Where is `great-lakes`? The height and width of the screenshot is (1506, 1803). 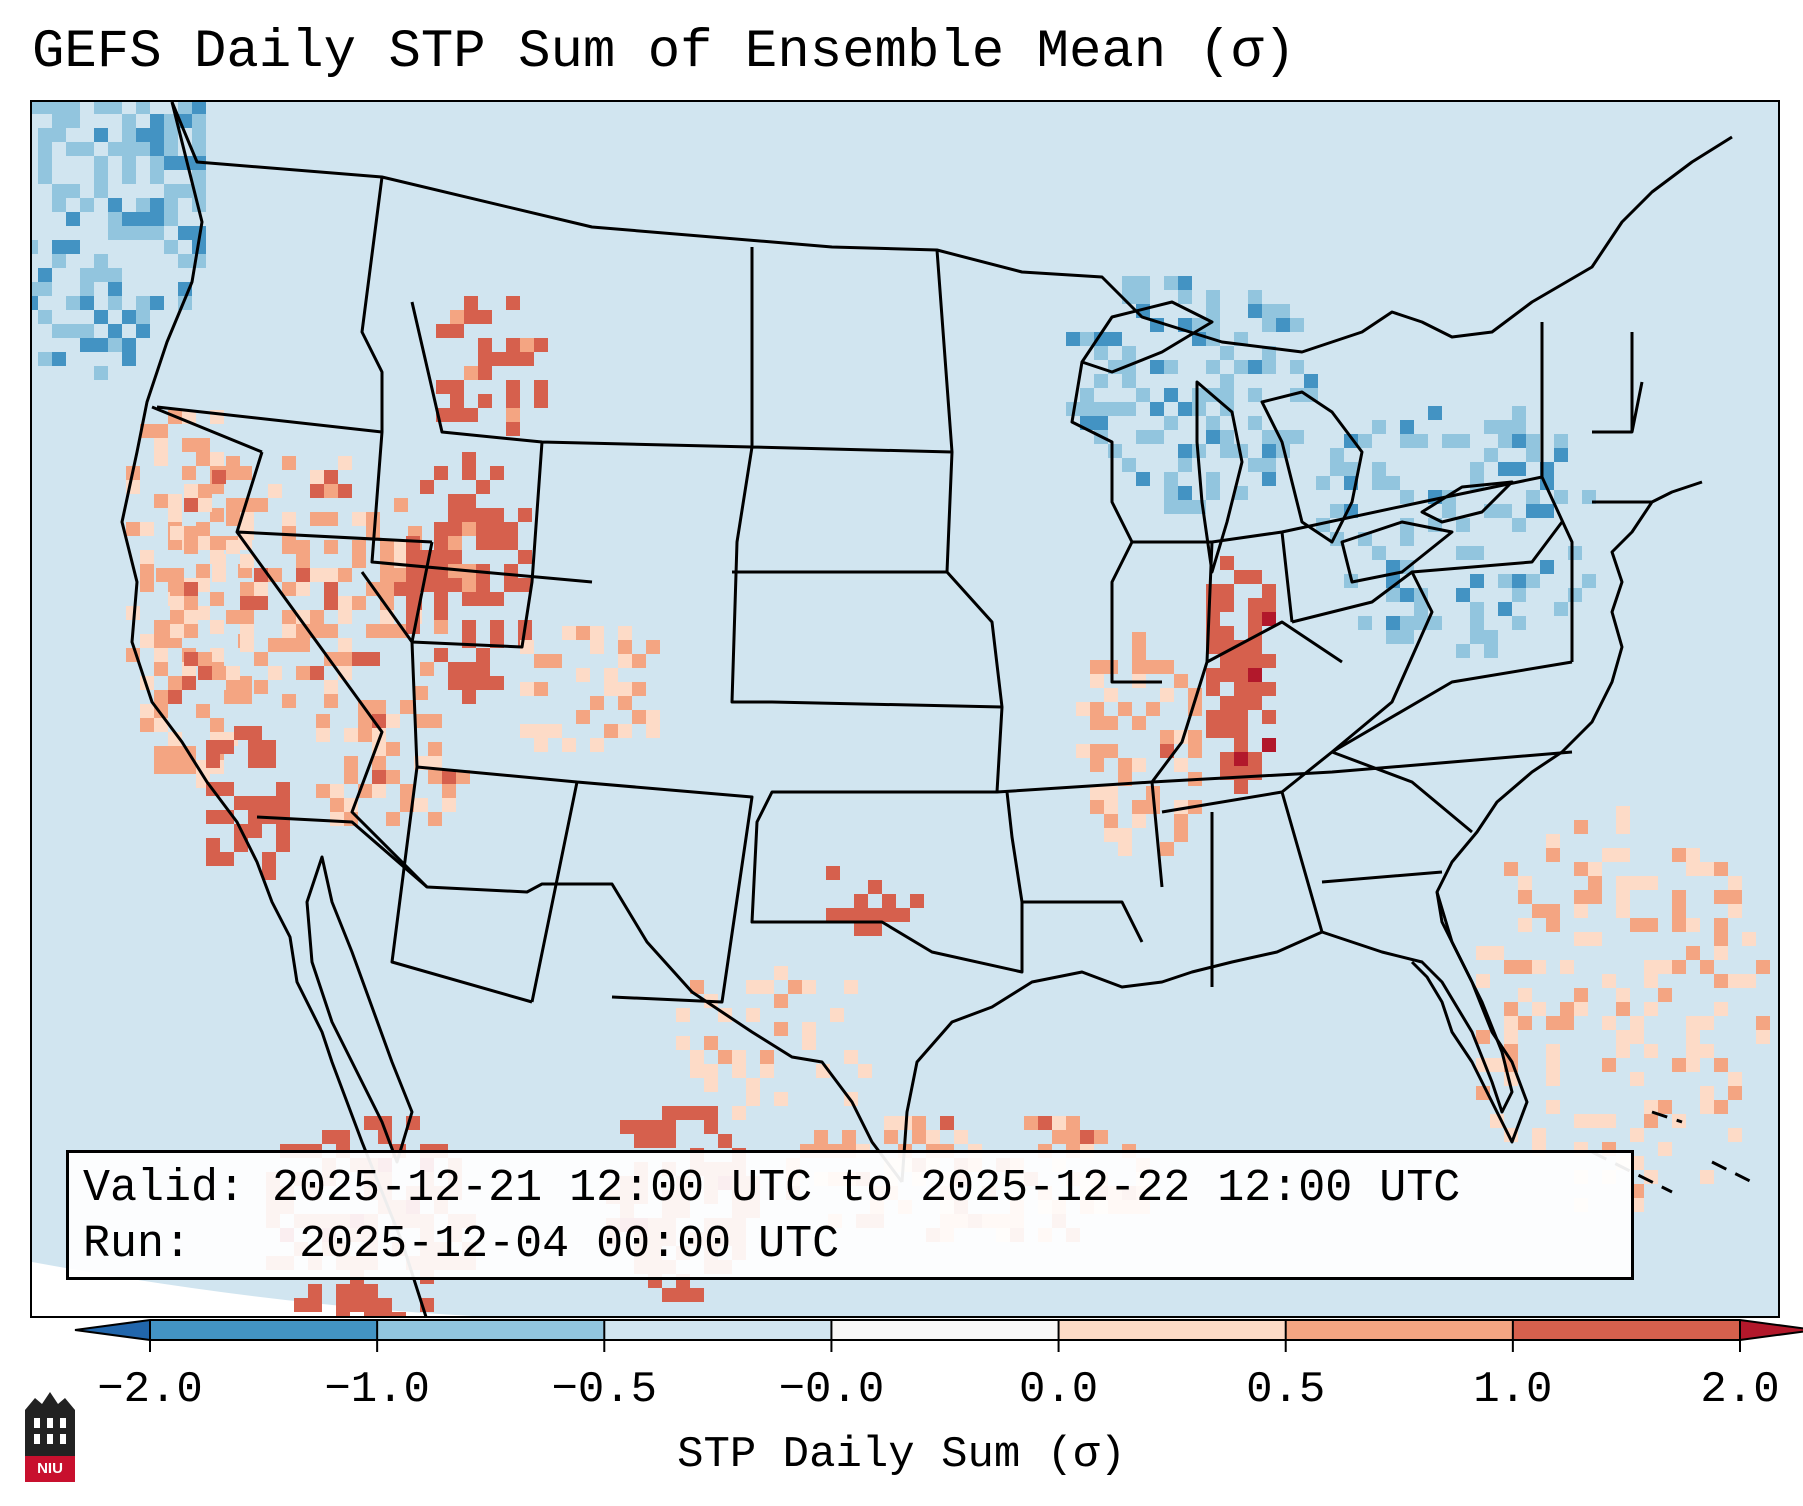 great-lakes is located at coordinates (1297, 442).